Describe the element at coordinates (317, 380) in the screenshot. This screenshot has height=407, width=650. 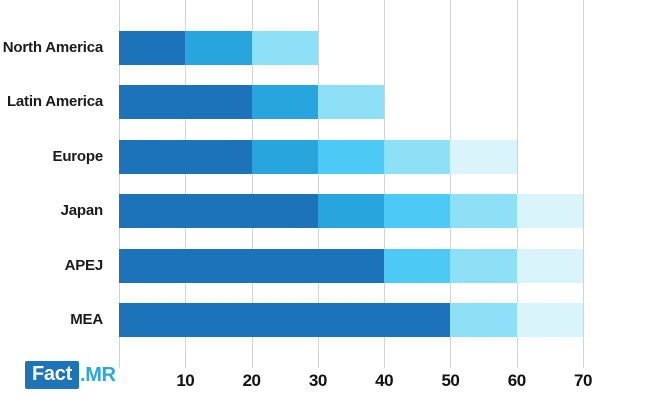
I see `x-tick-label: 30` at that location.